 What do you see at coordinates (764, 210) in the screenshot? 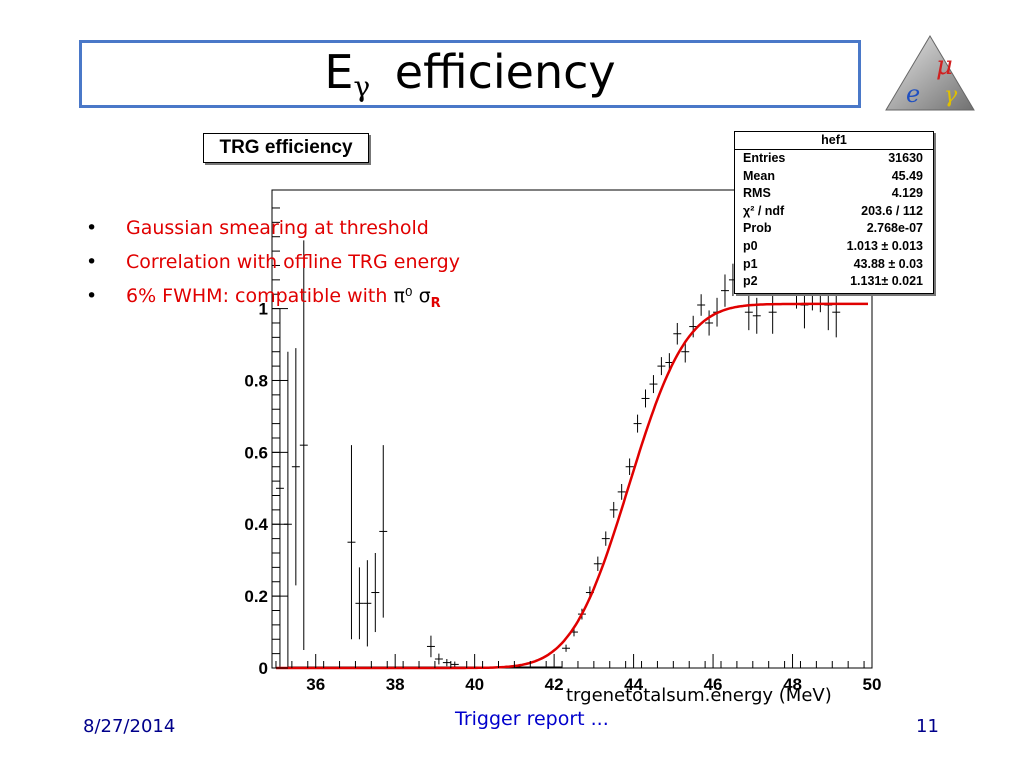
I see `stats-label: χ² / ndf` at bounding box center [764, 210].